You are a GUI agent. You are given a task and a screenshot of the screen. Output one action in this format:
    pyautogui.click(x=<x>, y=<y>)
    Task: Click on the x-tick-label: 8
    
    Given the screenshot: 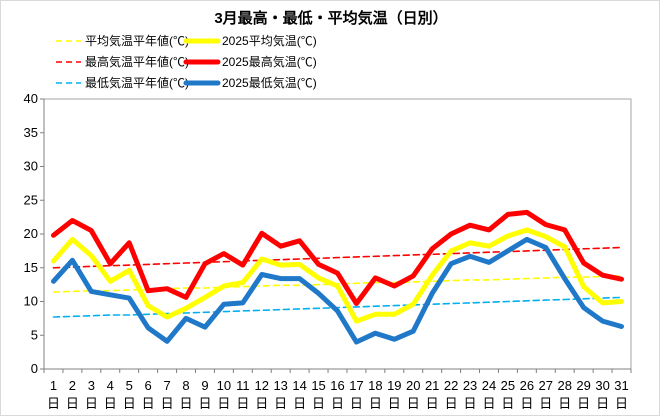 What is the action you would take?
    pyautogui.click(x=185, y=385)
    